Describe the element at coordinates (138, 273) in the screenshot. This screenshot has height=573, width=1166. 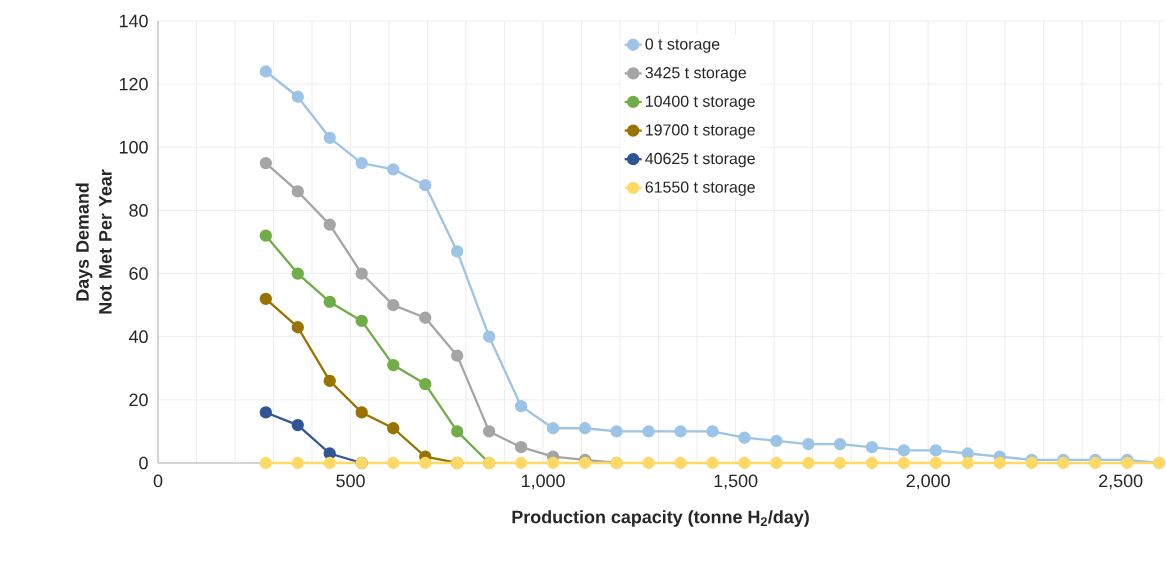
I see `y-tick-label: 60` at that location.